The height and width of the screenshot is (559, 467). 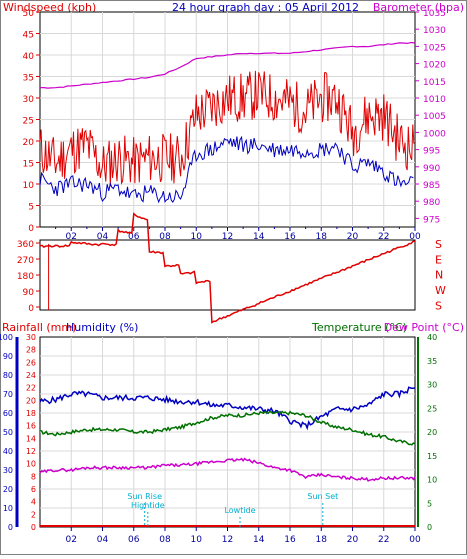 What do you see at coordinates (432, 480) in the screenshot?
I see `temperature-tick-label: 10` at bounding box center [432, 480].